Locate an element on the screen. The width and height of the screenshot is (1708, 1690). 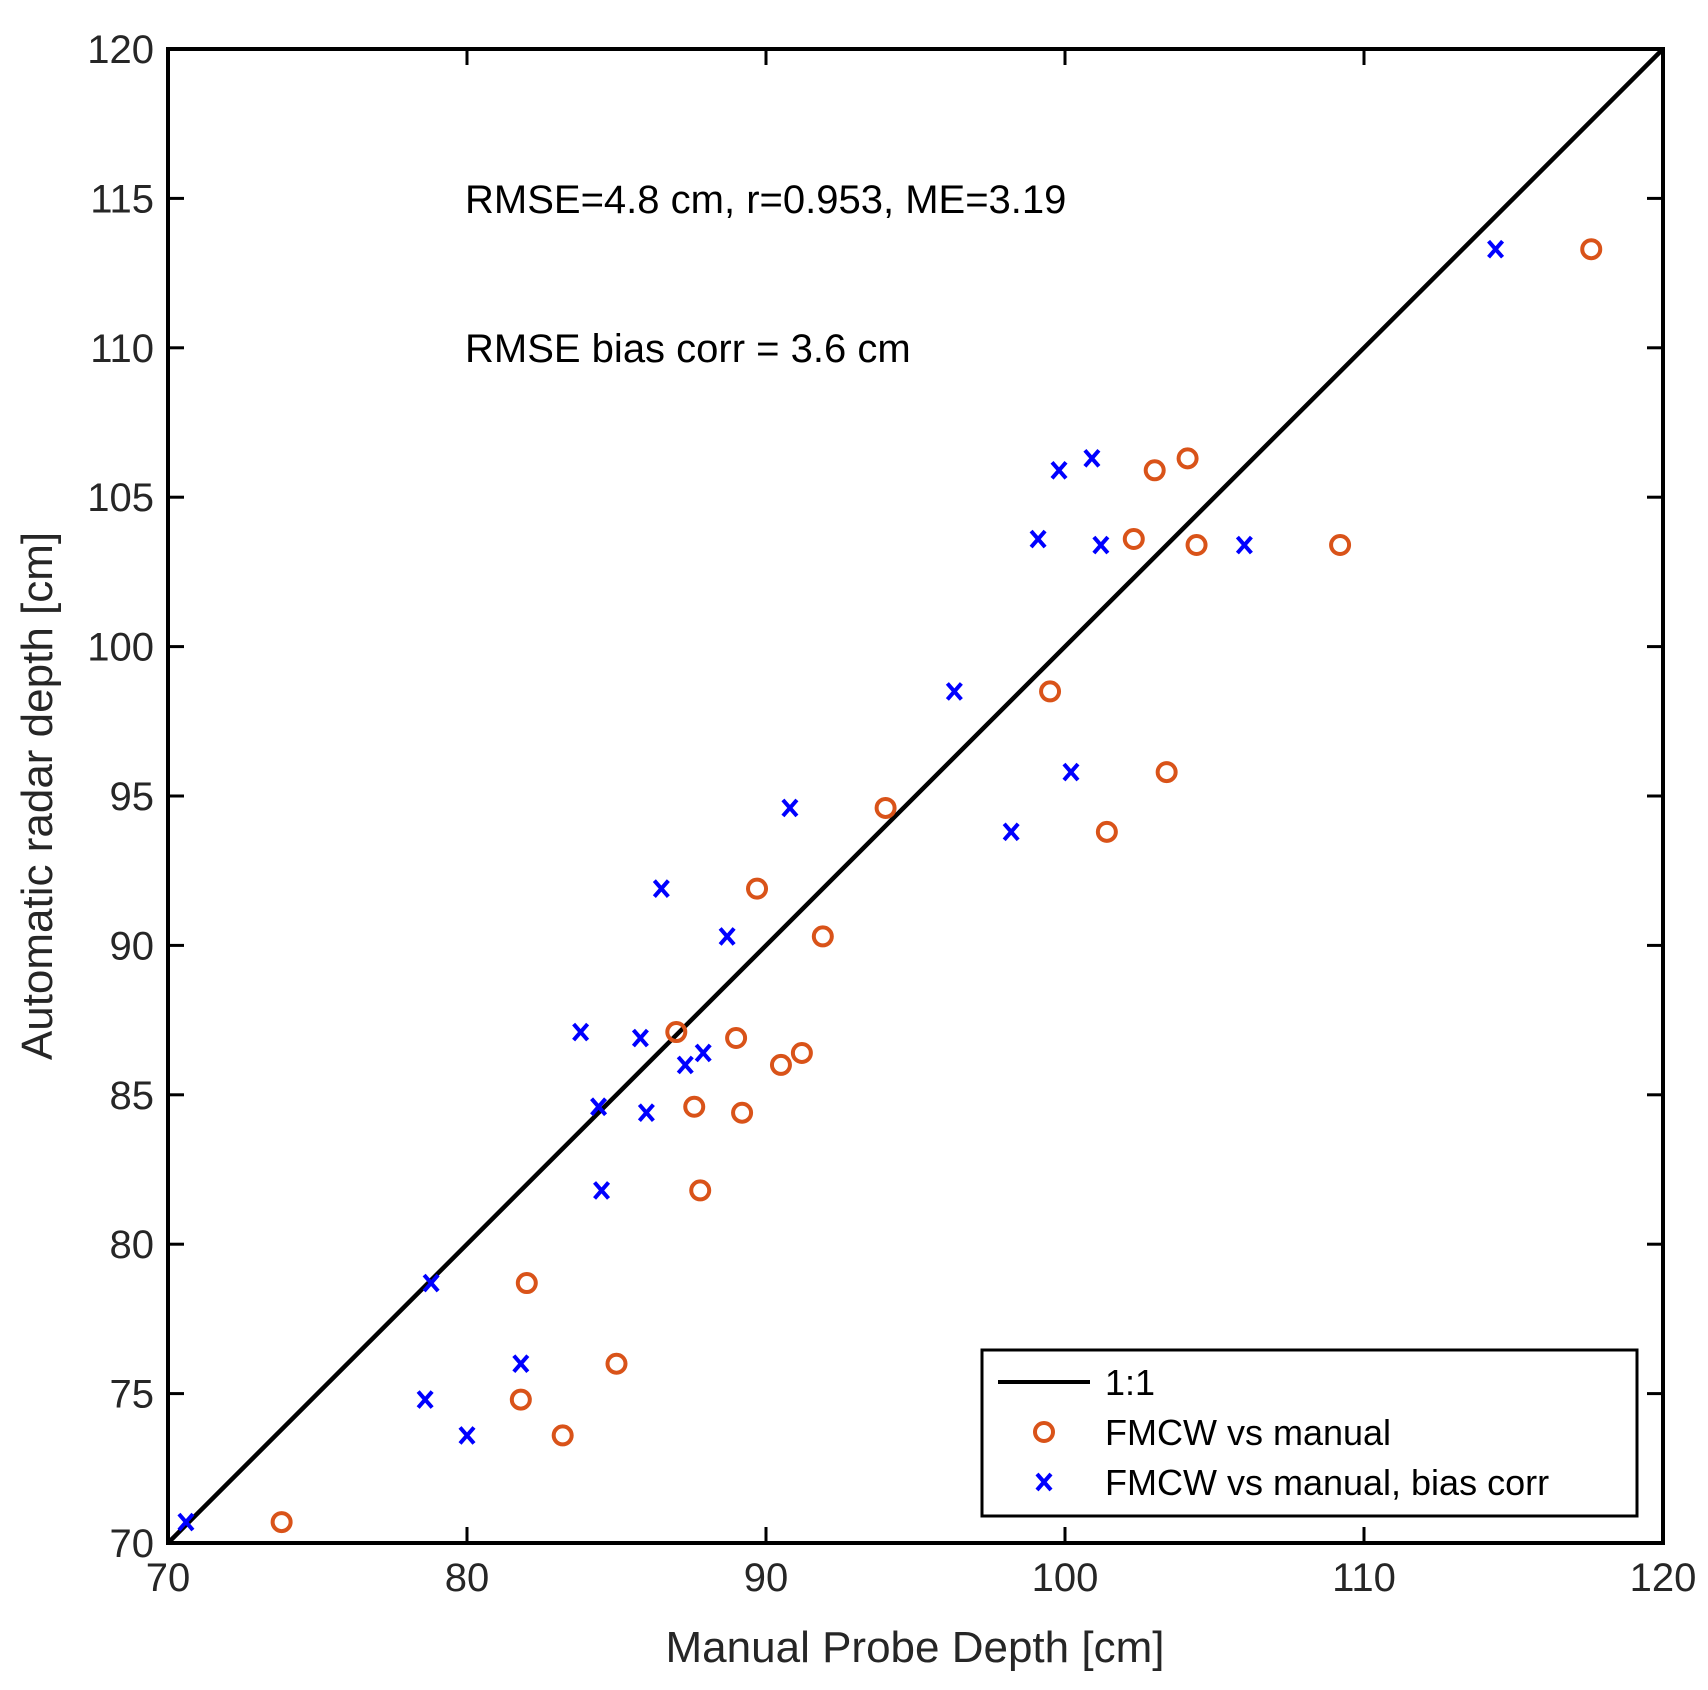
x-tick-label: 100 is located at coordinates (1065, 1578).